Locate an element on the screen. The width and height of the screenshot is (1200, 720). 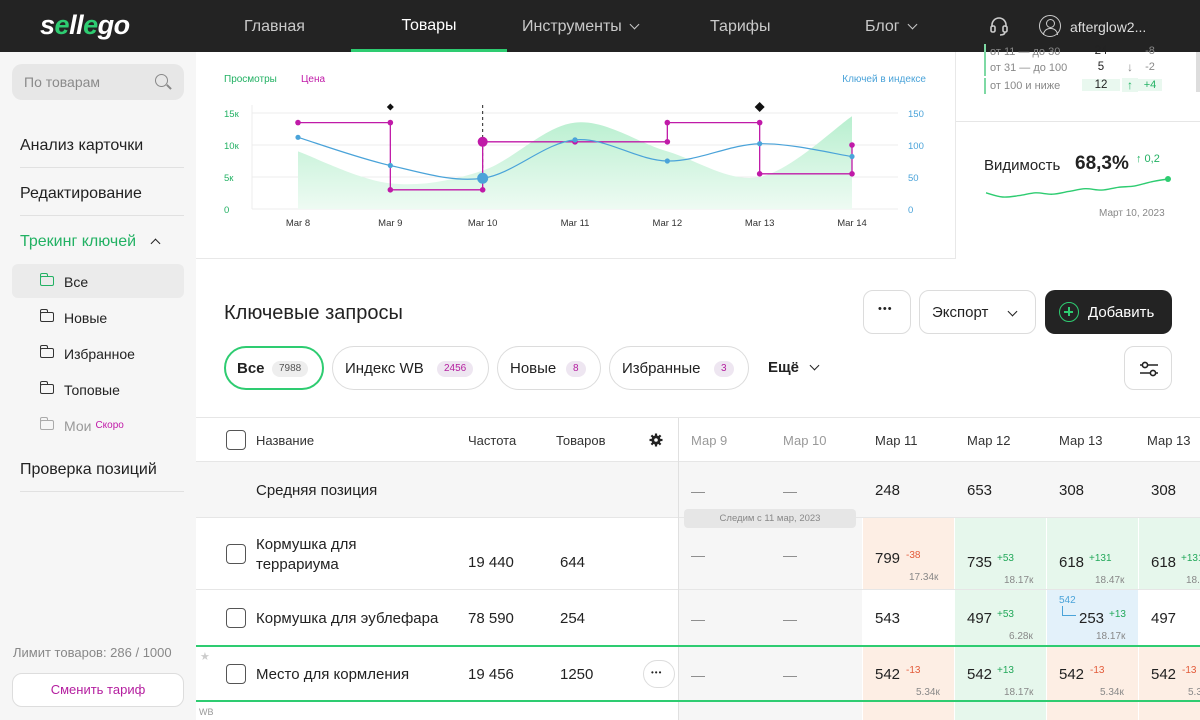
tab-label: Новые is located at coordinates (533, 368).